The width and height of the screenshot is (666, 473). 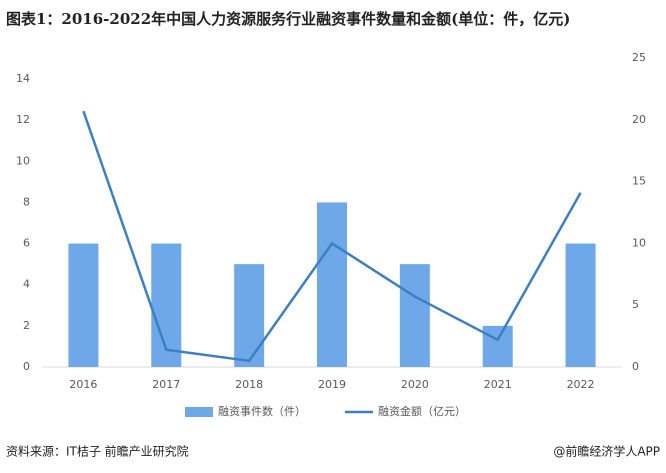 What do you see at coordinates (23, 78) in the screenshot?
I see `y-tick-label: 14` at bounding box center [23, 78].